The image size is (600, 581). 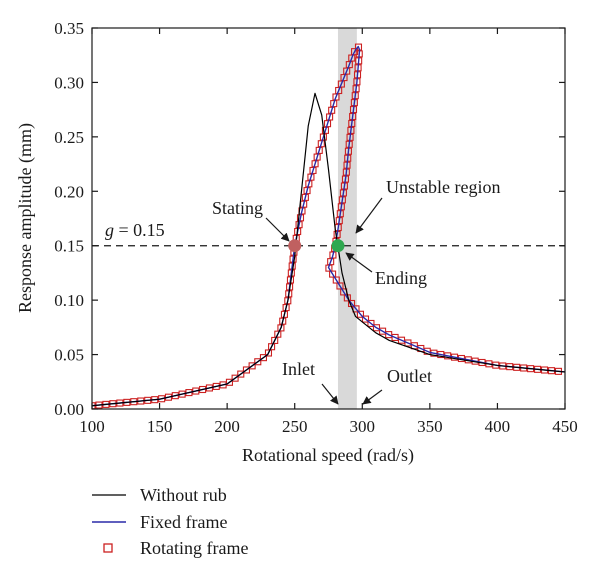 I want to click on x-tick-label: 300, so click(x=363, y=426).